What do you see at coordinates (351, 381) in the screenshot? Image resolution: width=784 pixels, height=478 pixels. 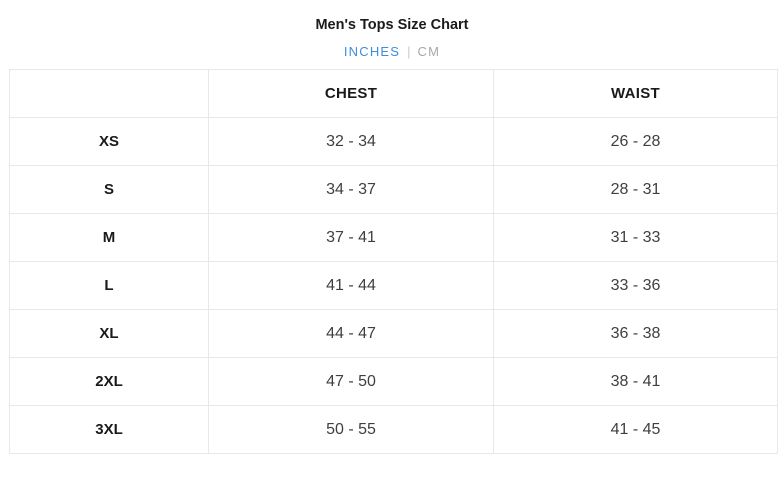 I see `chest-value: 47 - 50` at bounding box center [351, 381].